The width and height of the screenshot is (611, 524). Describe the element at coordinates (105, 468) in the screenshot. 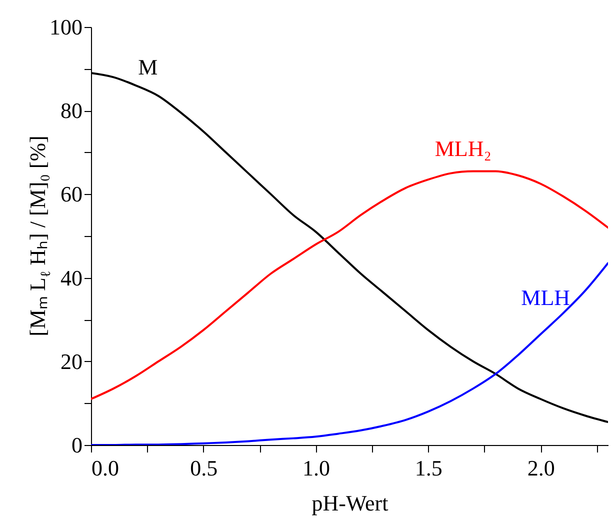

I see `x-tick-label: 0.0` at that location.